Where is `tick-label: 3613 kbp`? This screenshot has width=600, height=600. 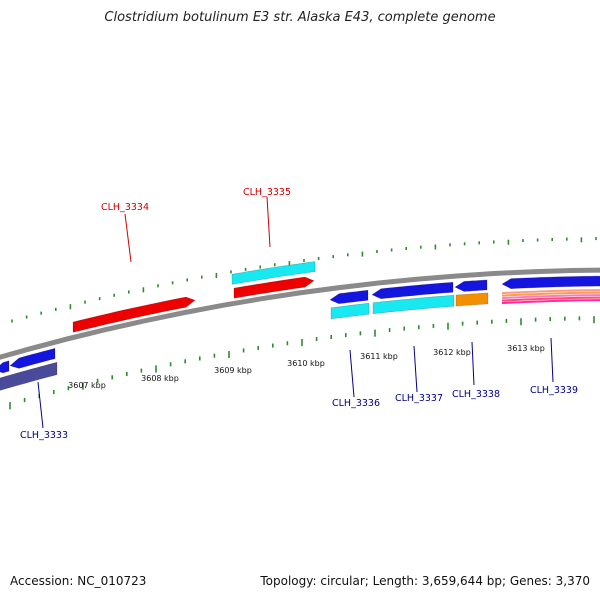
tick-label: 3613 kbp is located at coordinates (526, 348).